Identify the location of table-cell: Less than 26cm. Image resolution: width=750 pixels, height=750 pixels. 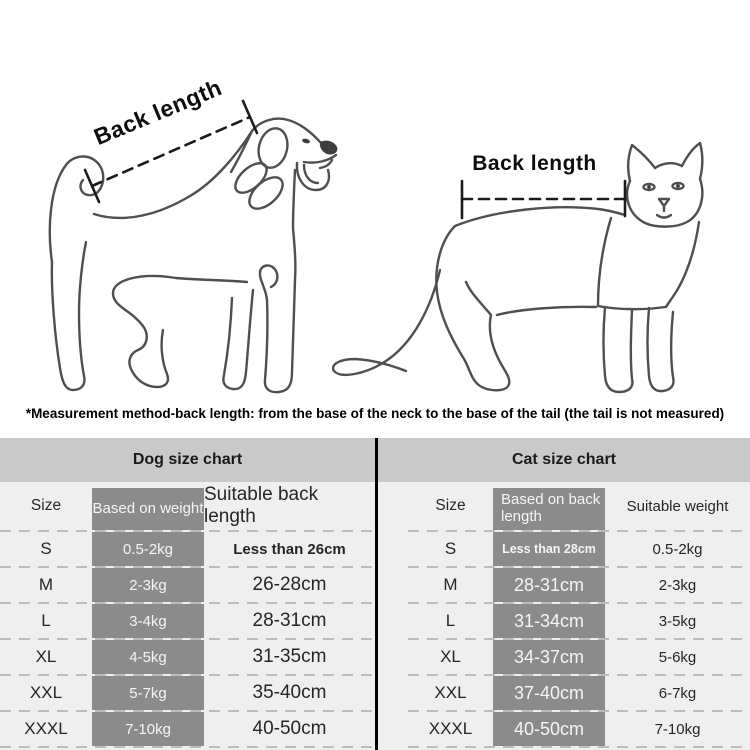
(289, 549).